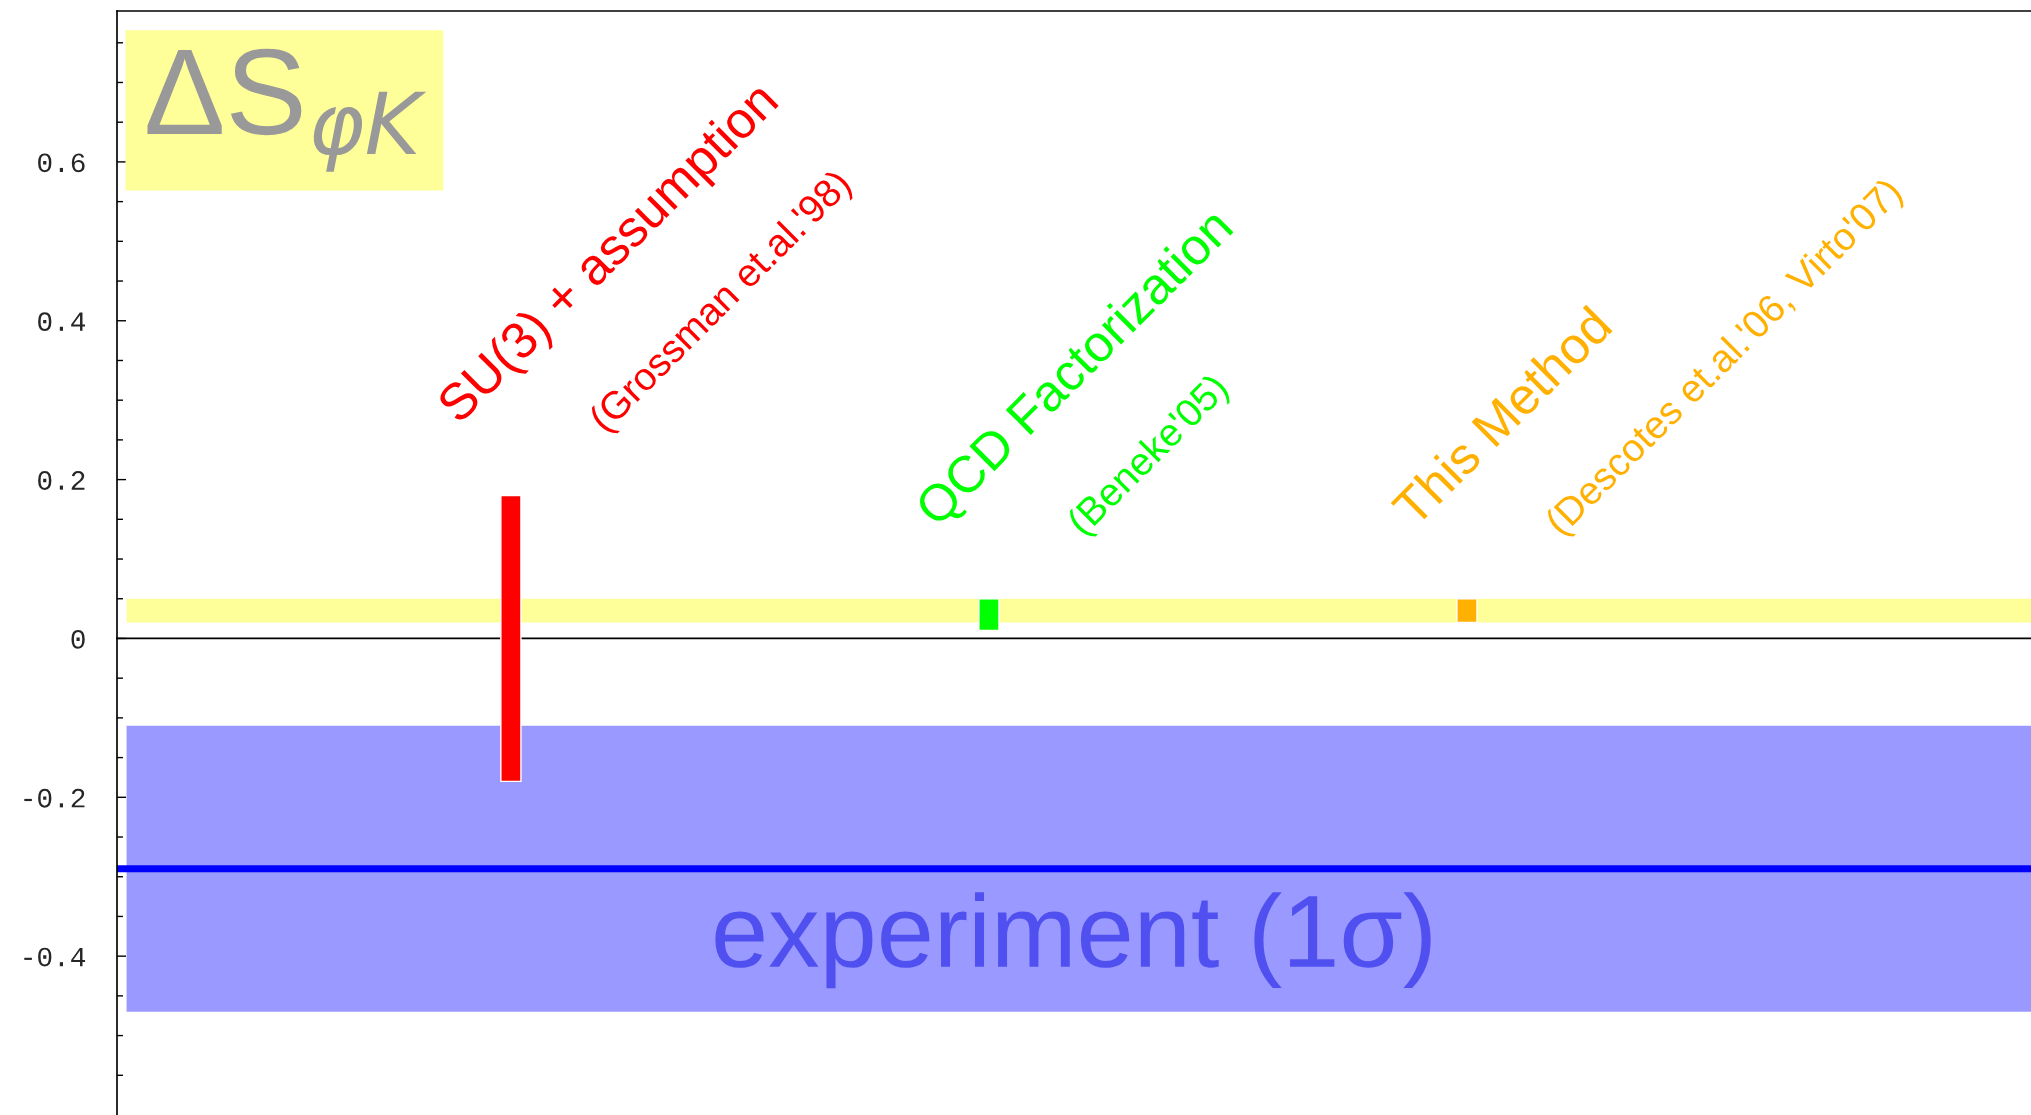 This screenshot has height=1115, width=2031. I want to click on y-tick-label: 0.4, so click(62, 322).